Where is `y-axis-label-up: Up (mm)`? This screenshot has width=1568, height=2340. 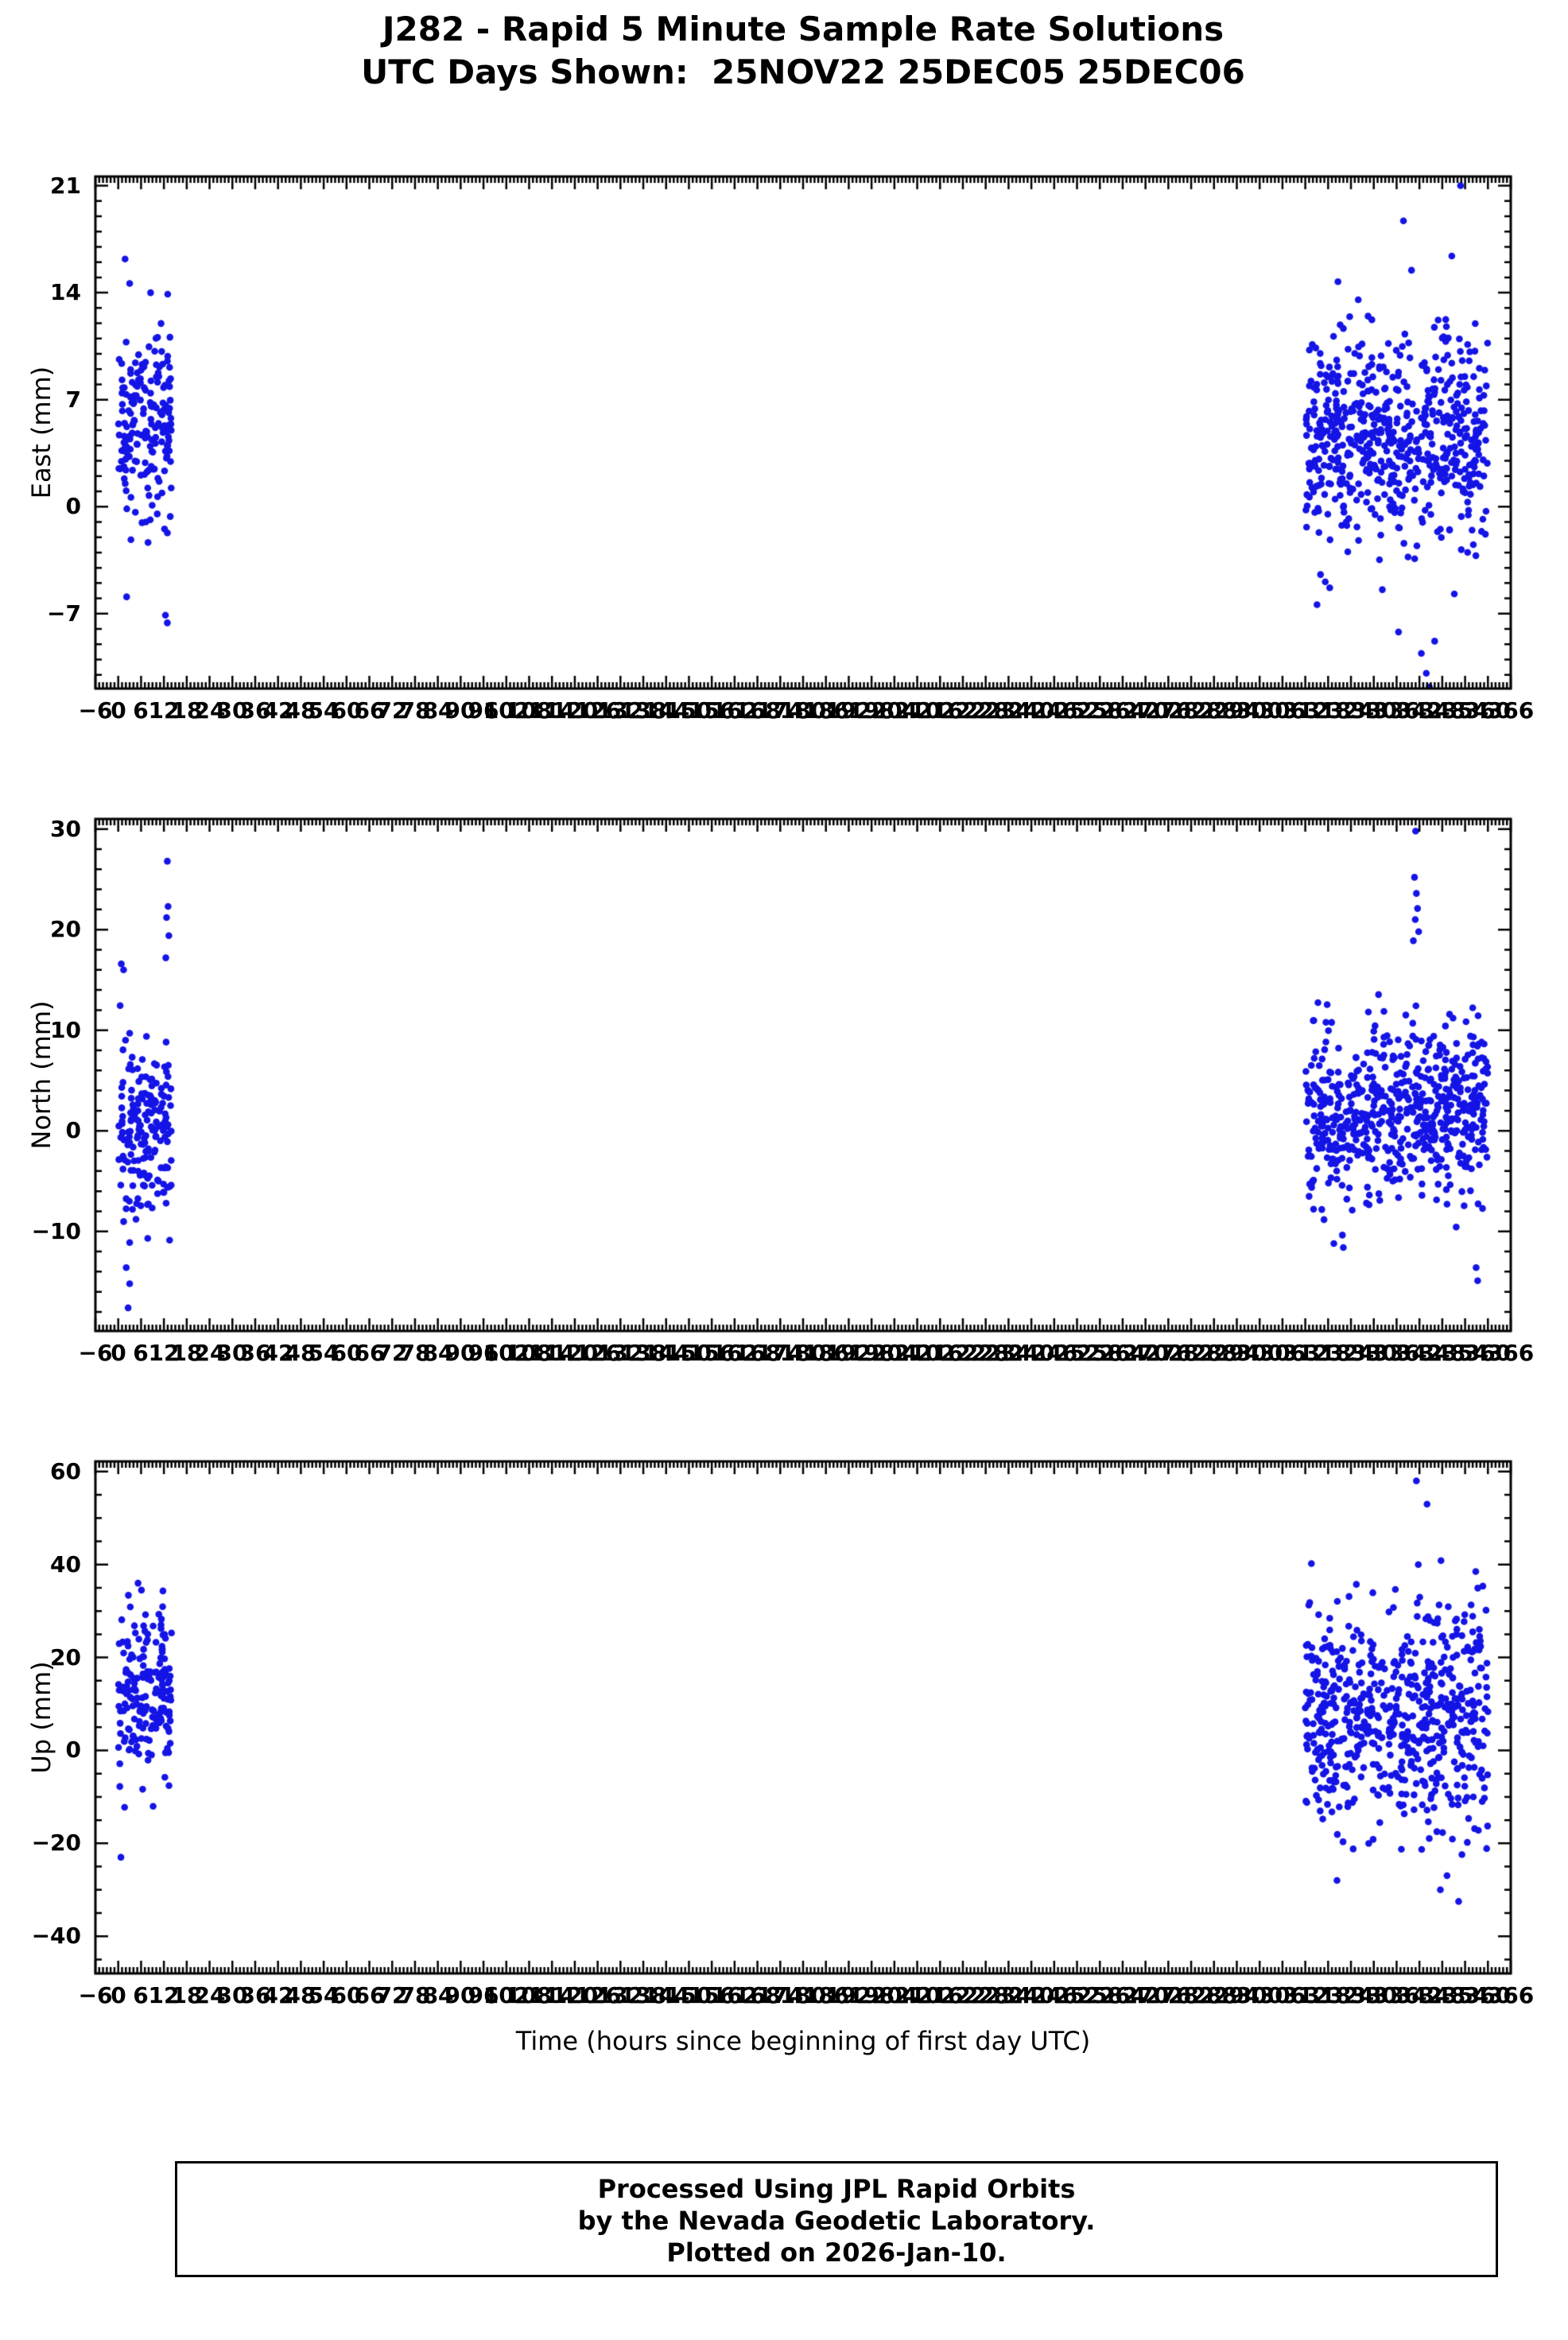
y-axis-label-up: Up (mm) is located at coordinates (41, 1717).